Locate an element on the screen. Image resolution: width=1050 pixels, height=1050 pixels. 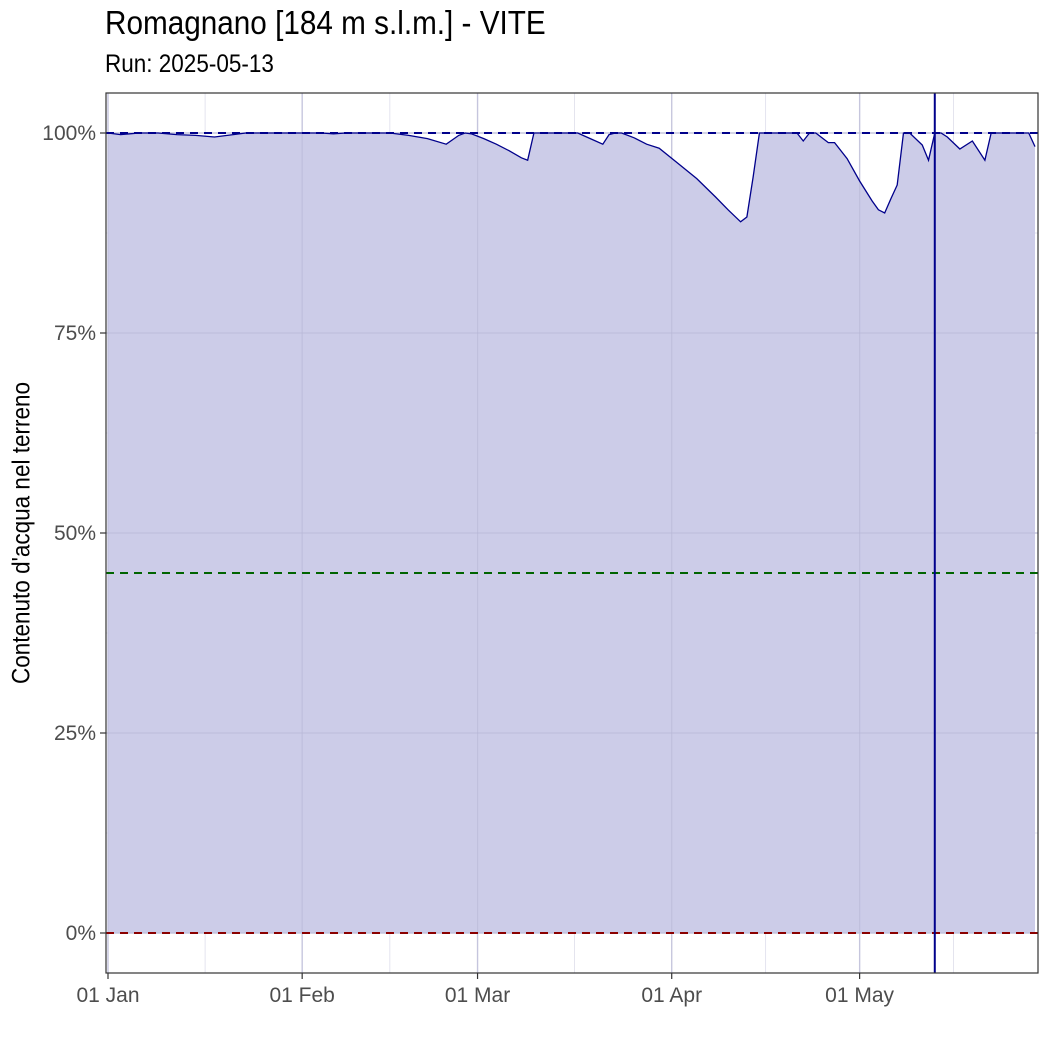
y-tick-label: 75% is located at coordinates (75, 333).